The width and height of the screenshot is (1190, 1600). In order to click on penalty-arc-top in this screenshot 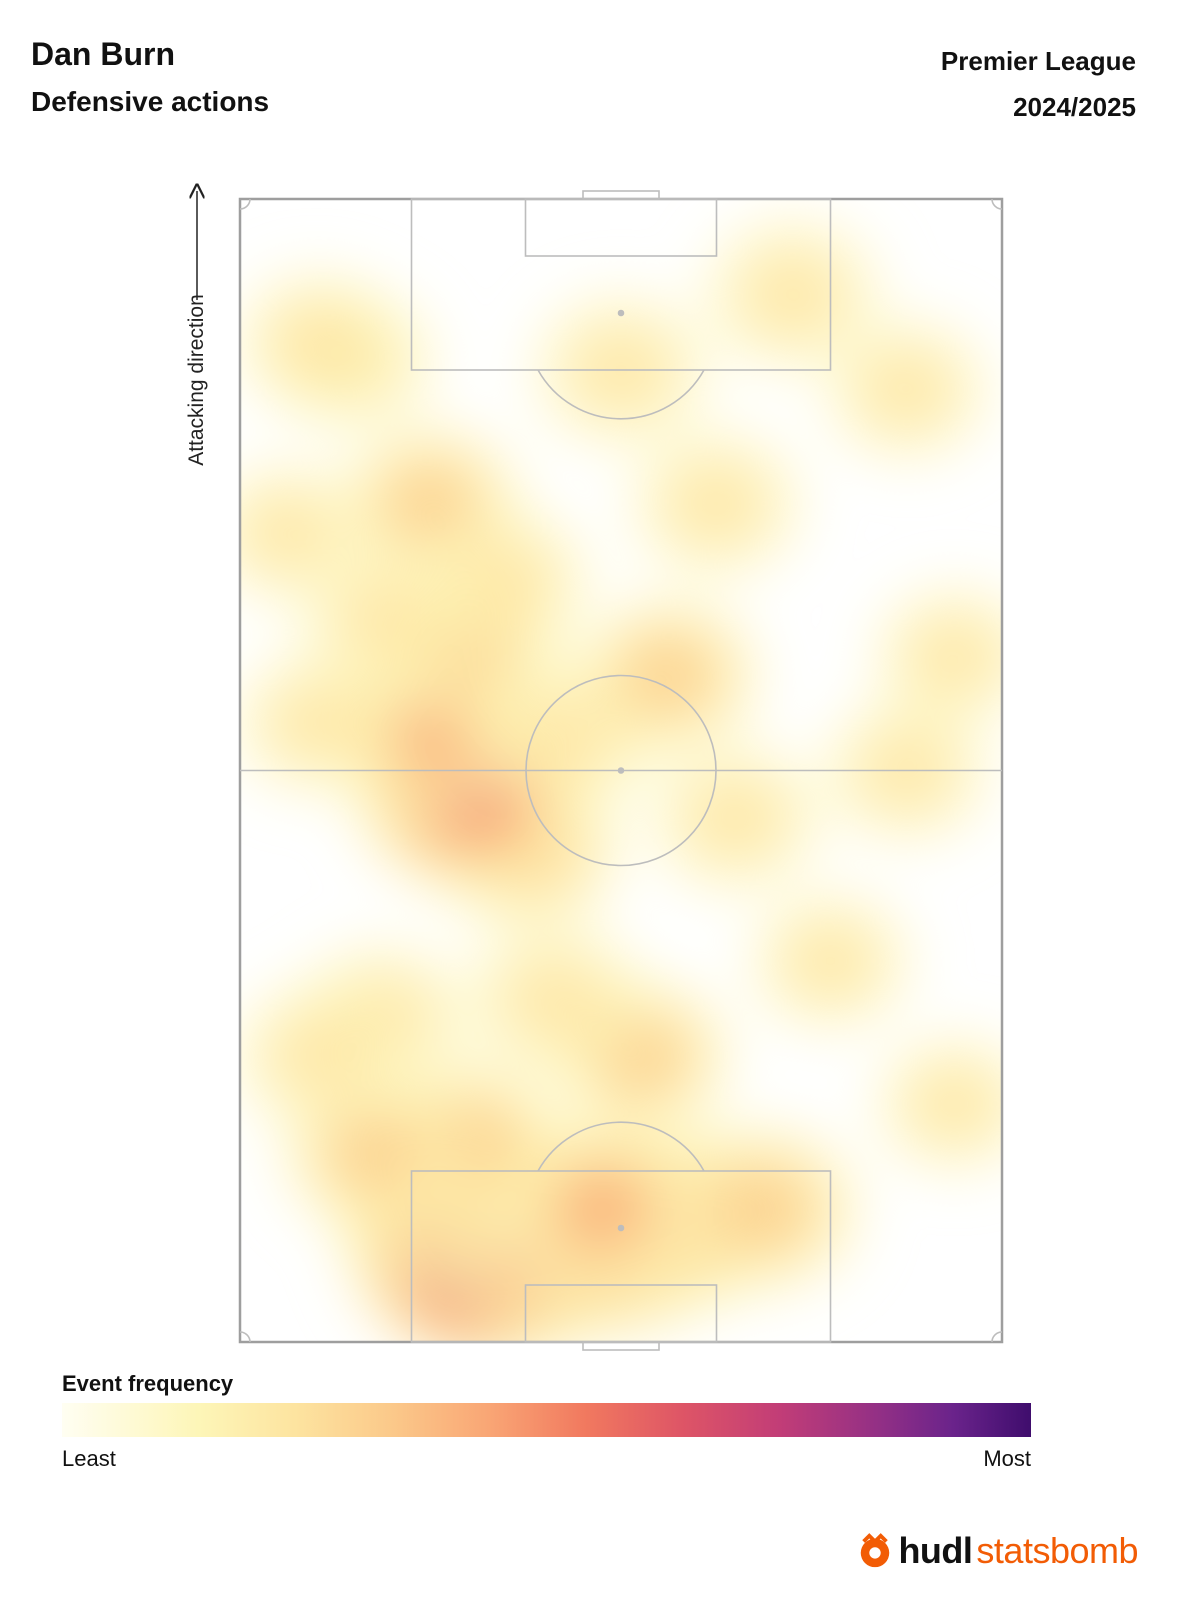, I will do `click(621, 394)`.